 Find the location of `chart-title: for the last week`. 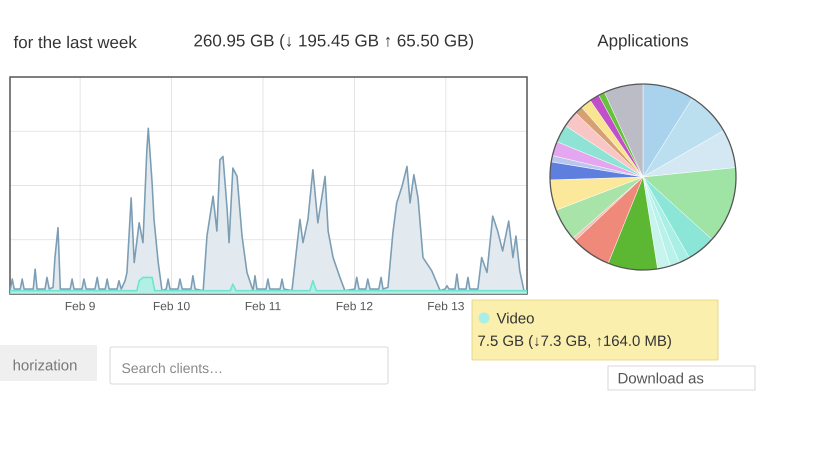

chart-title: for the last week is located at coordinates (75, 42).